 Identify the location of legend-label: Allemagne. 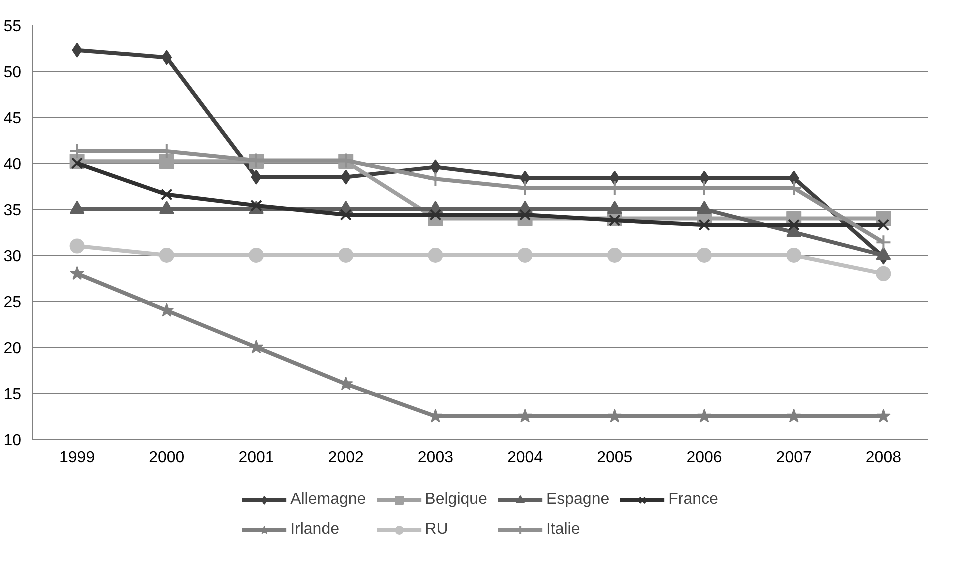
(328, 500).